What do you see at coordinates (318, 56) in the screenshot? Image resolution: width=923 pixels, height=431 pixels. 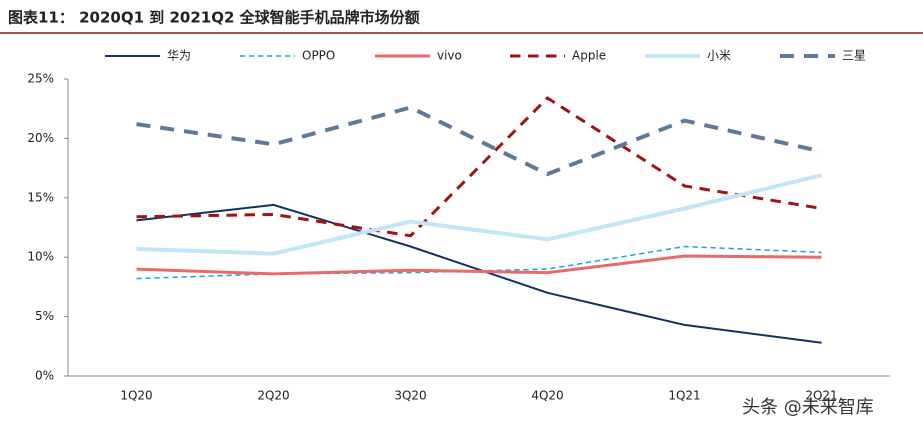 I see `legend-label: OPPO` at bounding box center [318, 56].